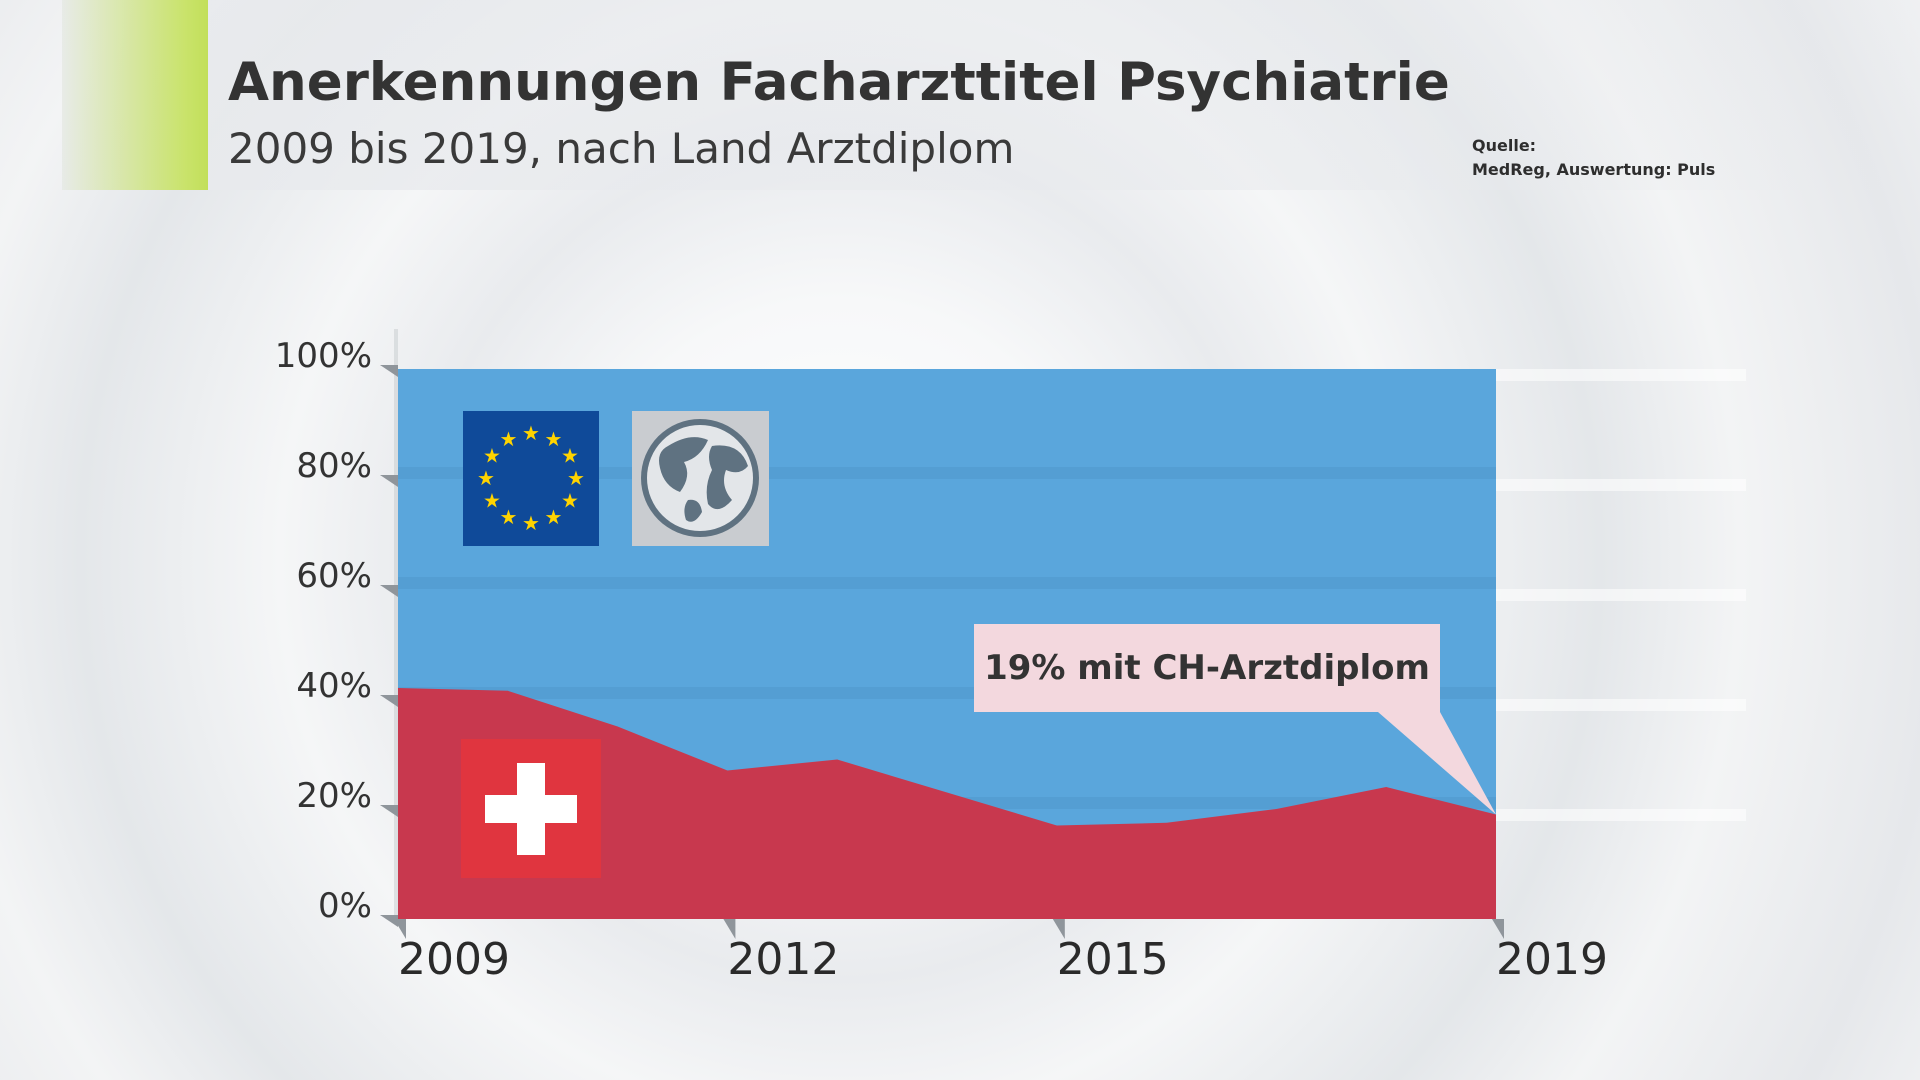  I want to click on y-tick-label: 40%, so click(334, 686).